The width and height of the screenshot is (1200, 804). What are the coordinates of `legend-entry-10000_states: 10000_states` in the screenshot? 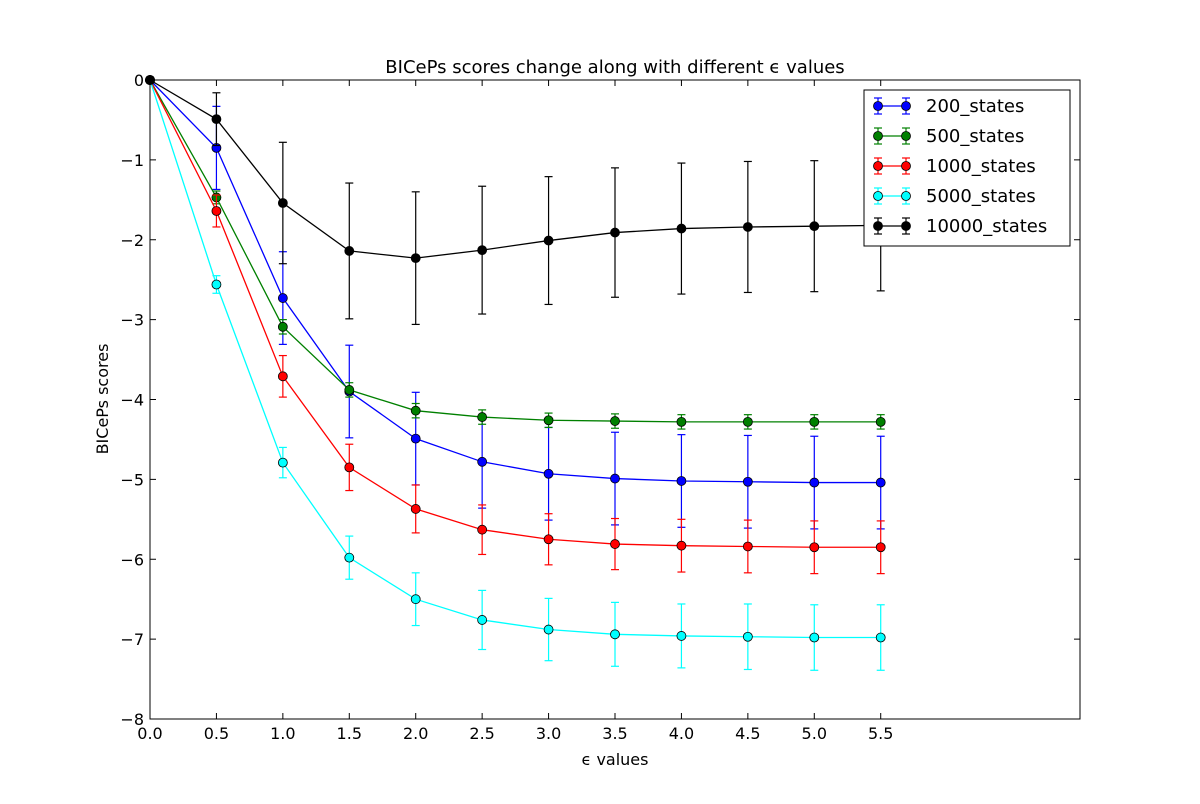 It's located at (960, 226).